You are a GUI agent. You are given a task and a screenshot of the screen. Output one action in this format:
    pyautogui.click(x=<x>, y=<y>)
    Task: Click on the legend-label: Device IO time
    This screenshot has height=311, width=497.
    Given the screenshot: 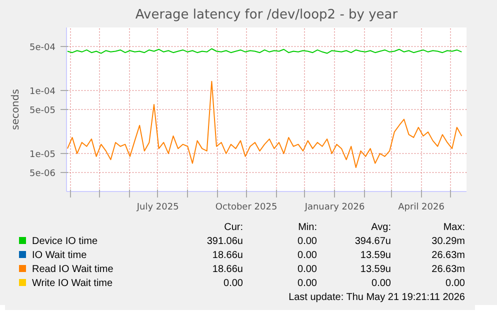 What is the action you would take?
    pyautogui.click(x=65, y=242)
    